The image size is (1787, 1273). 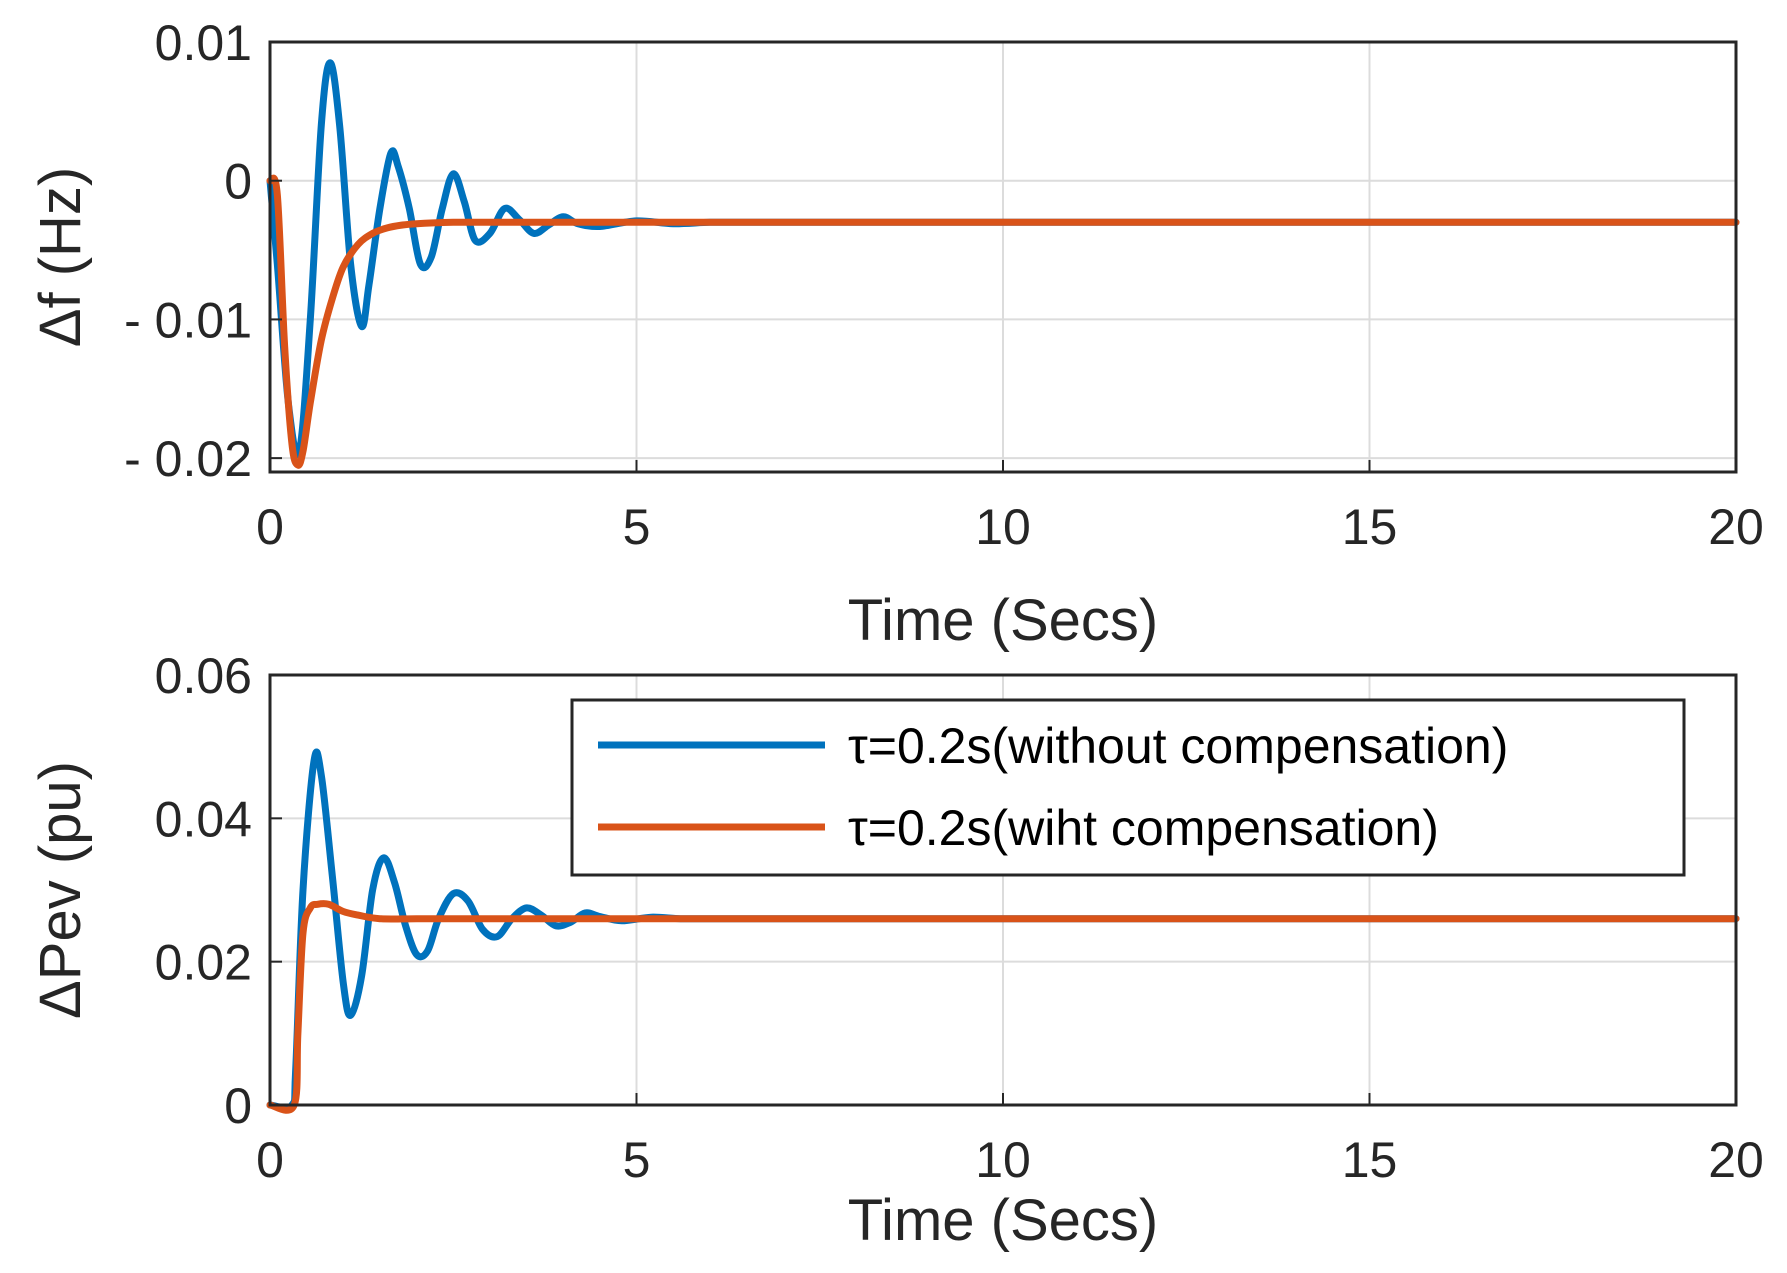 What do you see at coordinates (1003, 1007) in the screenshot?
I see `series-line-with-compensation` at bounding box center [1003, 1007].